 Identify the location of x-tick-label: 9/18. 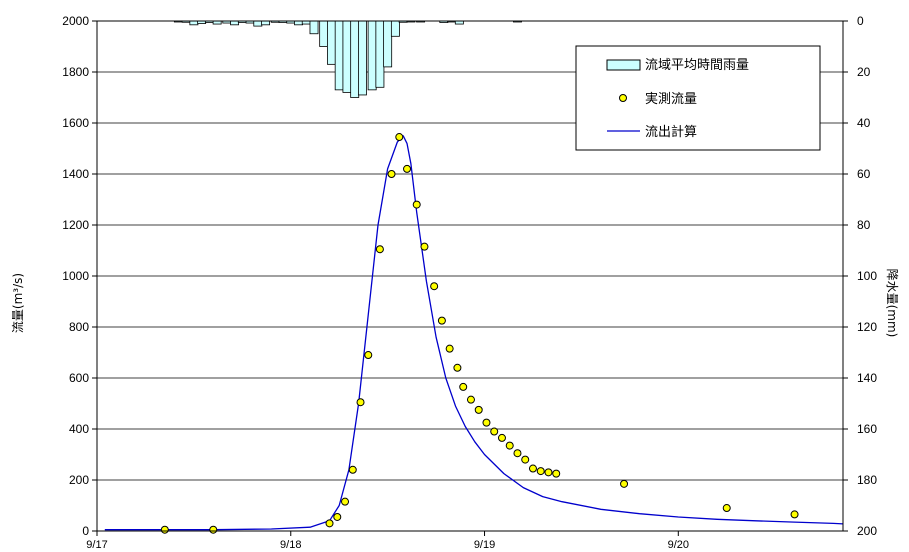
(290, 545).